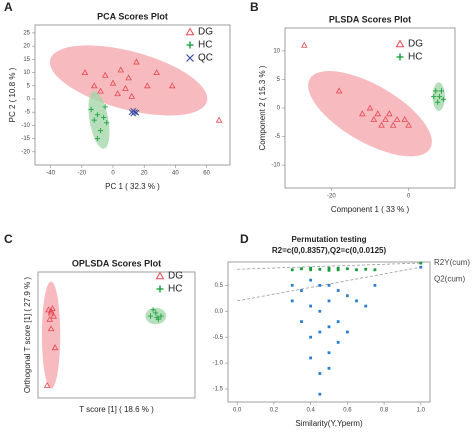 The image size is (474, 445). I want to click on y-tick-label: -15, so click(25, 139).